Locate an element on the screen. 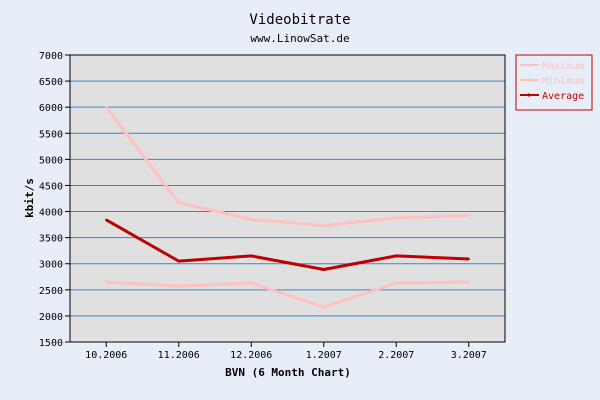 This screenshot has width=600, height=400. y-tick-label: 2500 is located at coordinates (51, 291).